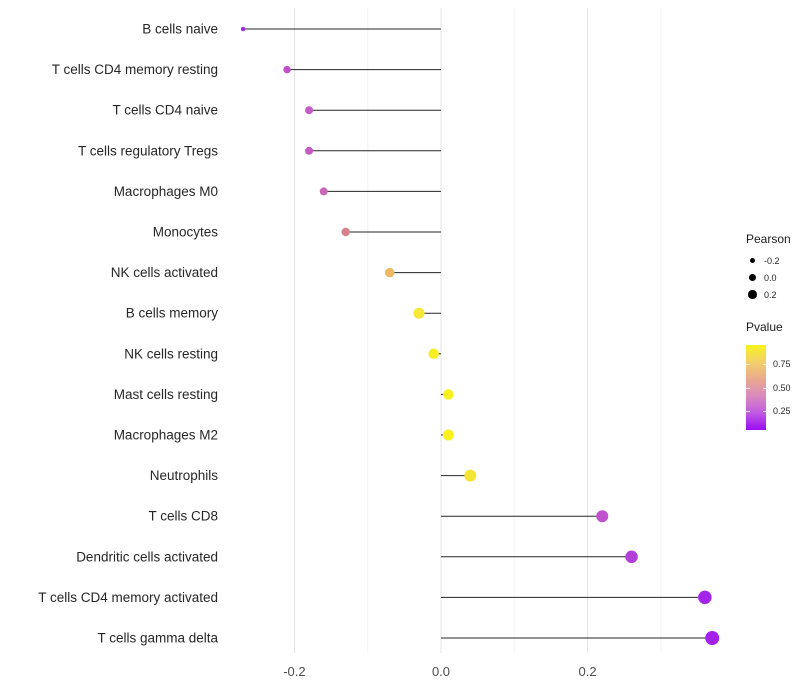  Describe the element at coordinates (782, 387) in the screenshot. I see `pvalue-gradient-tick-label: 0.50` at that location.